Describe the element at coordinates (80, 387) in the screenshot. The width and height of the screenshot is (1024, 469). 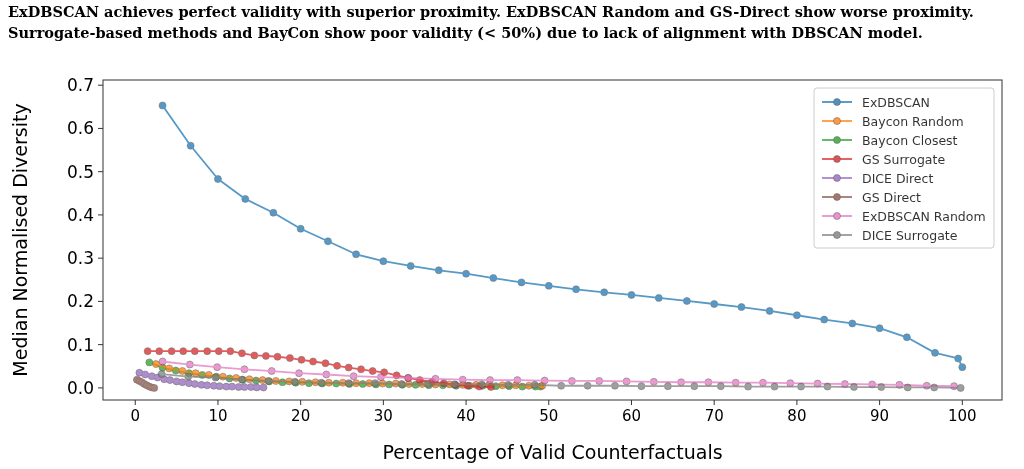
I see `y-tick-label: 0.0` at that location.